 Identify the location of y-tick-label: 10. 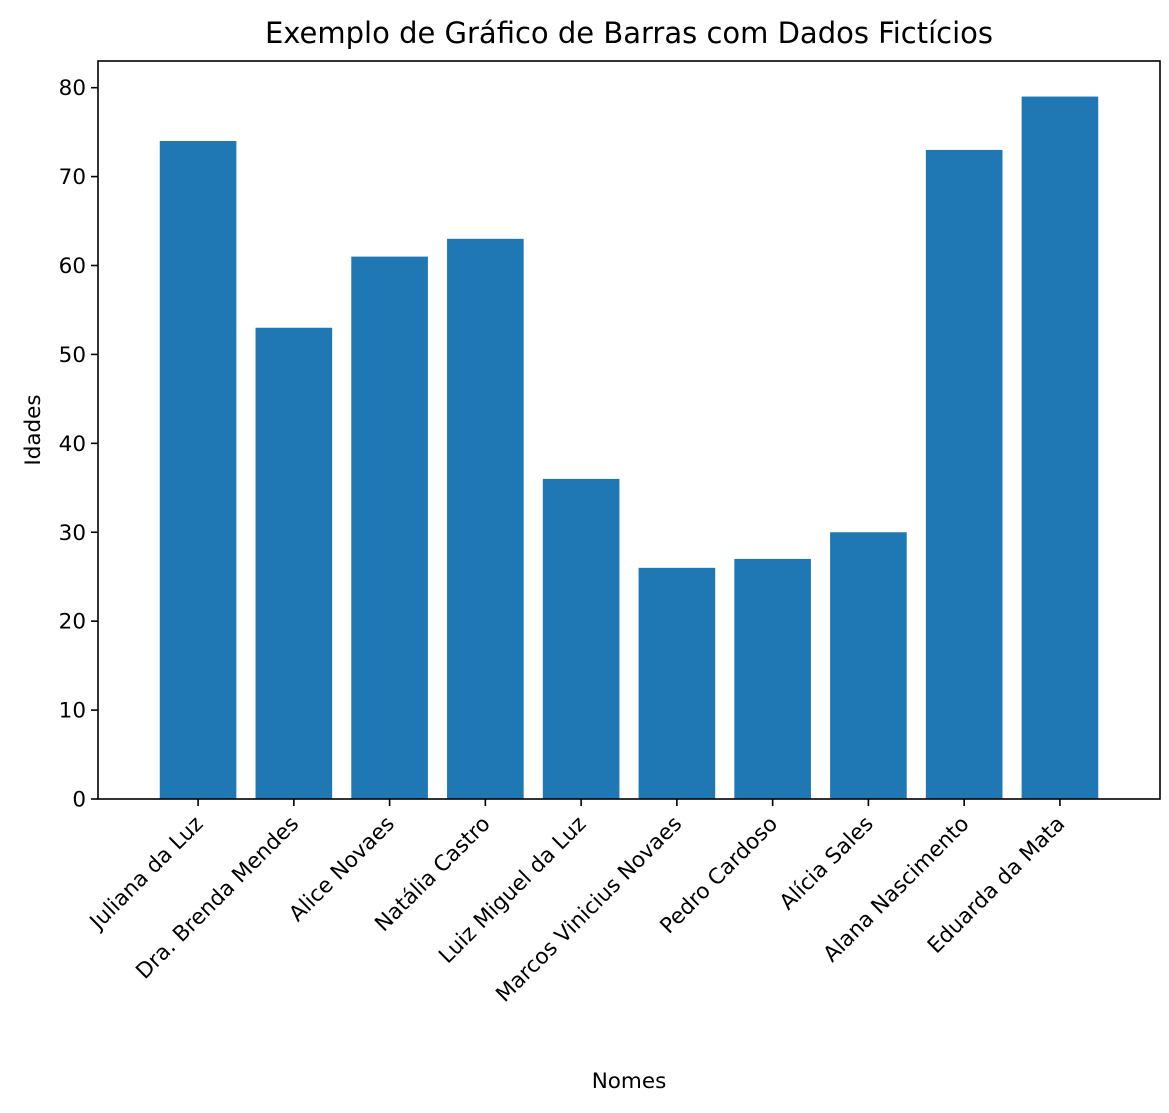
(72, 711).